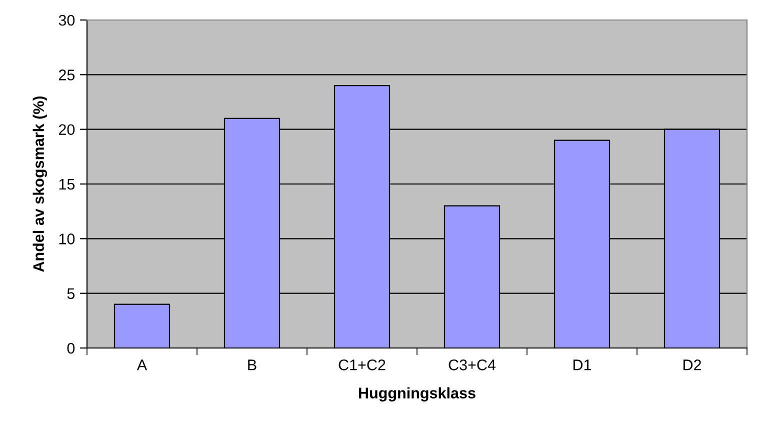 The image size is (757, 427). Describe the element at coordinates (66, 130) in the screenshot. I see `y-tick-label: 20` at that location.